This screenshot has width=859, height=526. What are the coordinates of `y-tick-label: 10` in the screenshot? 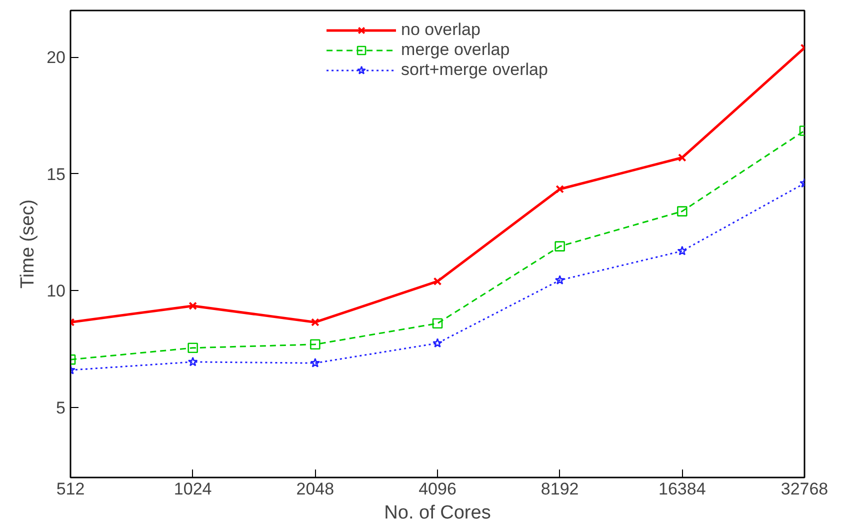 It's located at (56, 291).